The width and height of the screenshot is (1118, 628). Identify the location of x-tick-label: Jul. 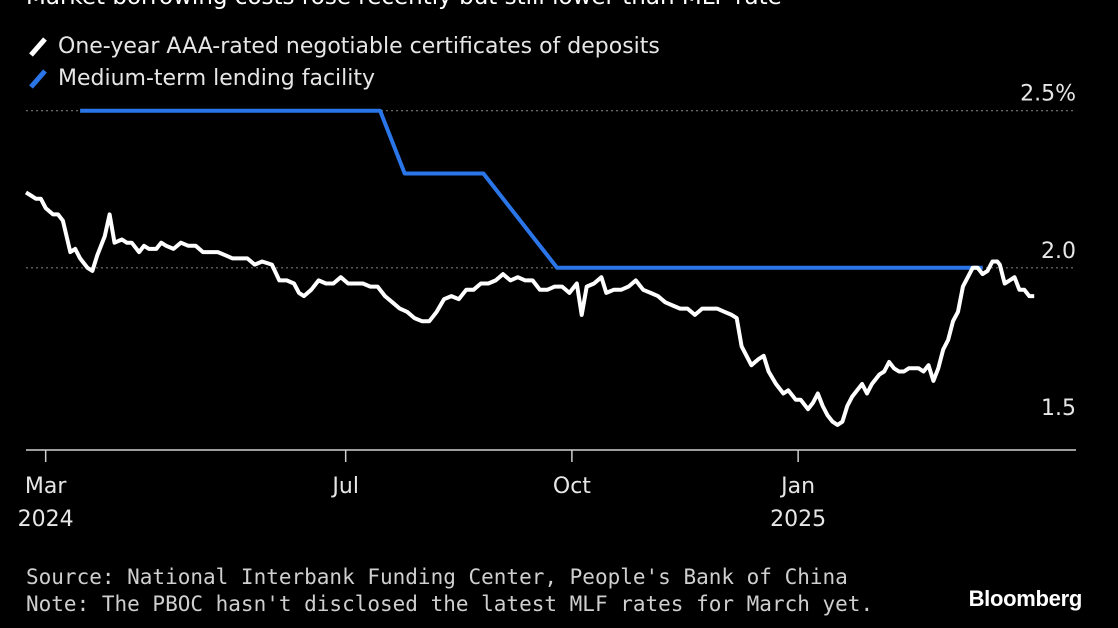
(344, 486).